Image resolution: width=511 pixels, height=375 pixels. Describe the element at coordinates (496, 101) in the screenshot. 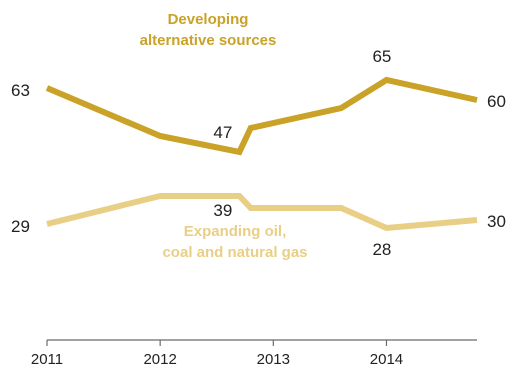

I see `value-label: 60` at that location.